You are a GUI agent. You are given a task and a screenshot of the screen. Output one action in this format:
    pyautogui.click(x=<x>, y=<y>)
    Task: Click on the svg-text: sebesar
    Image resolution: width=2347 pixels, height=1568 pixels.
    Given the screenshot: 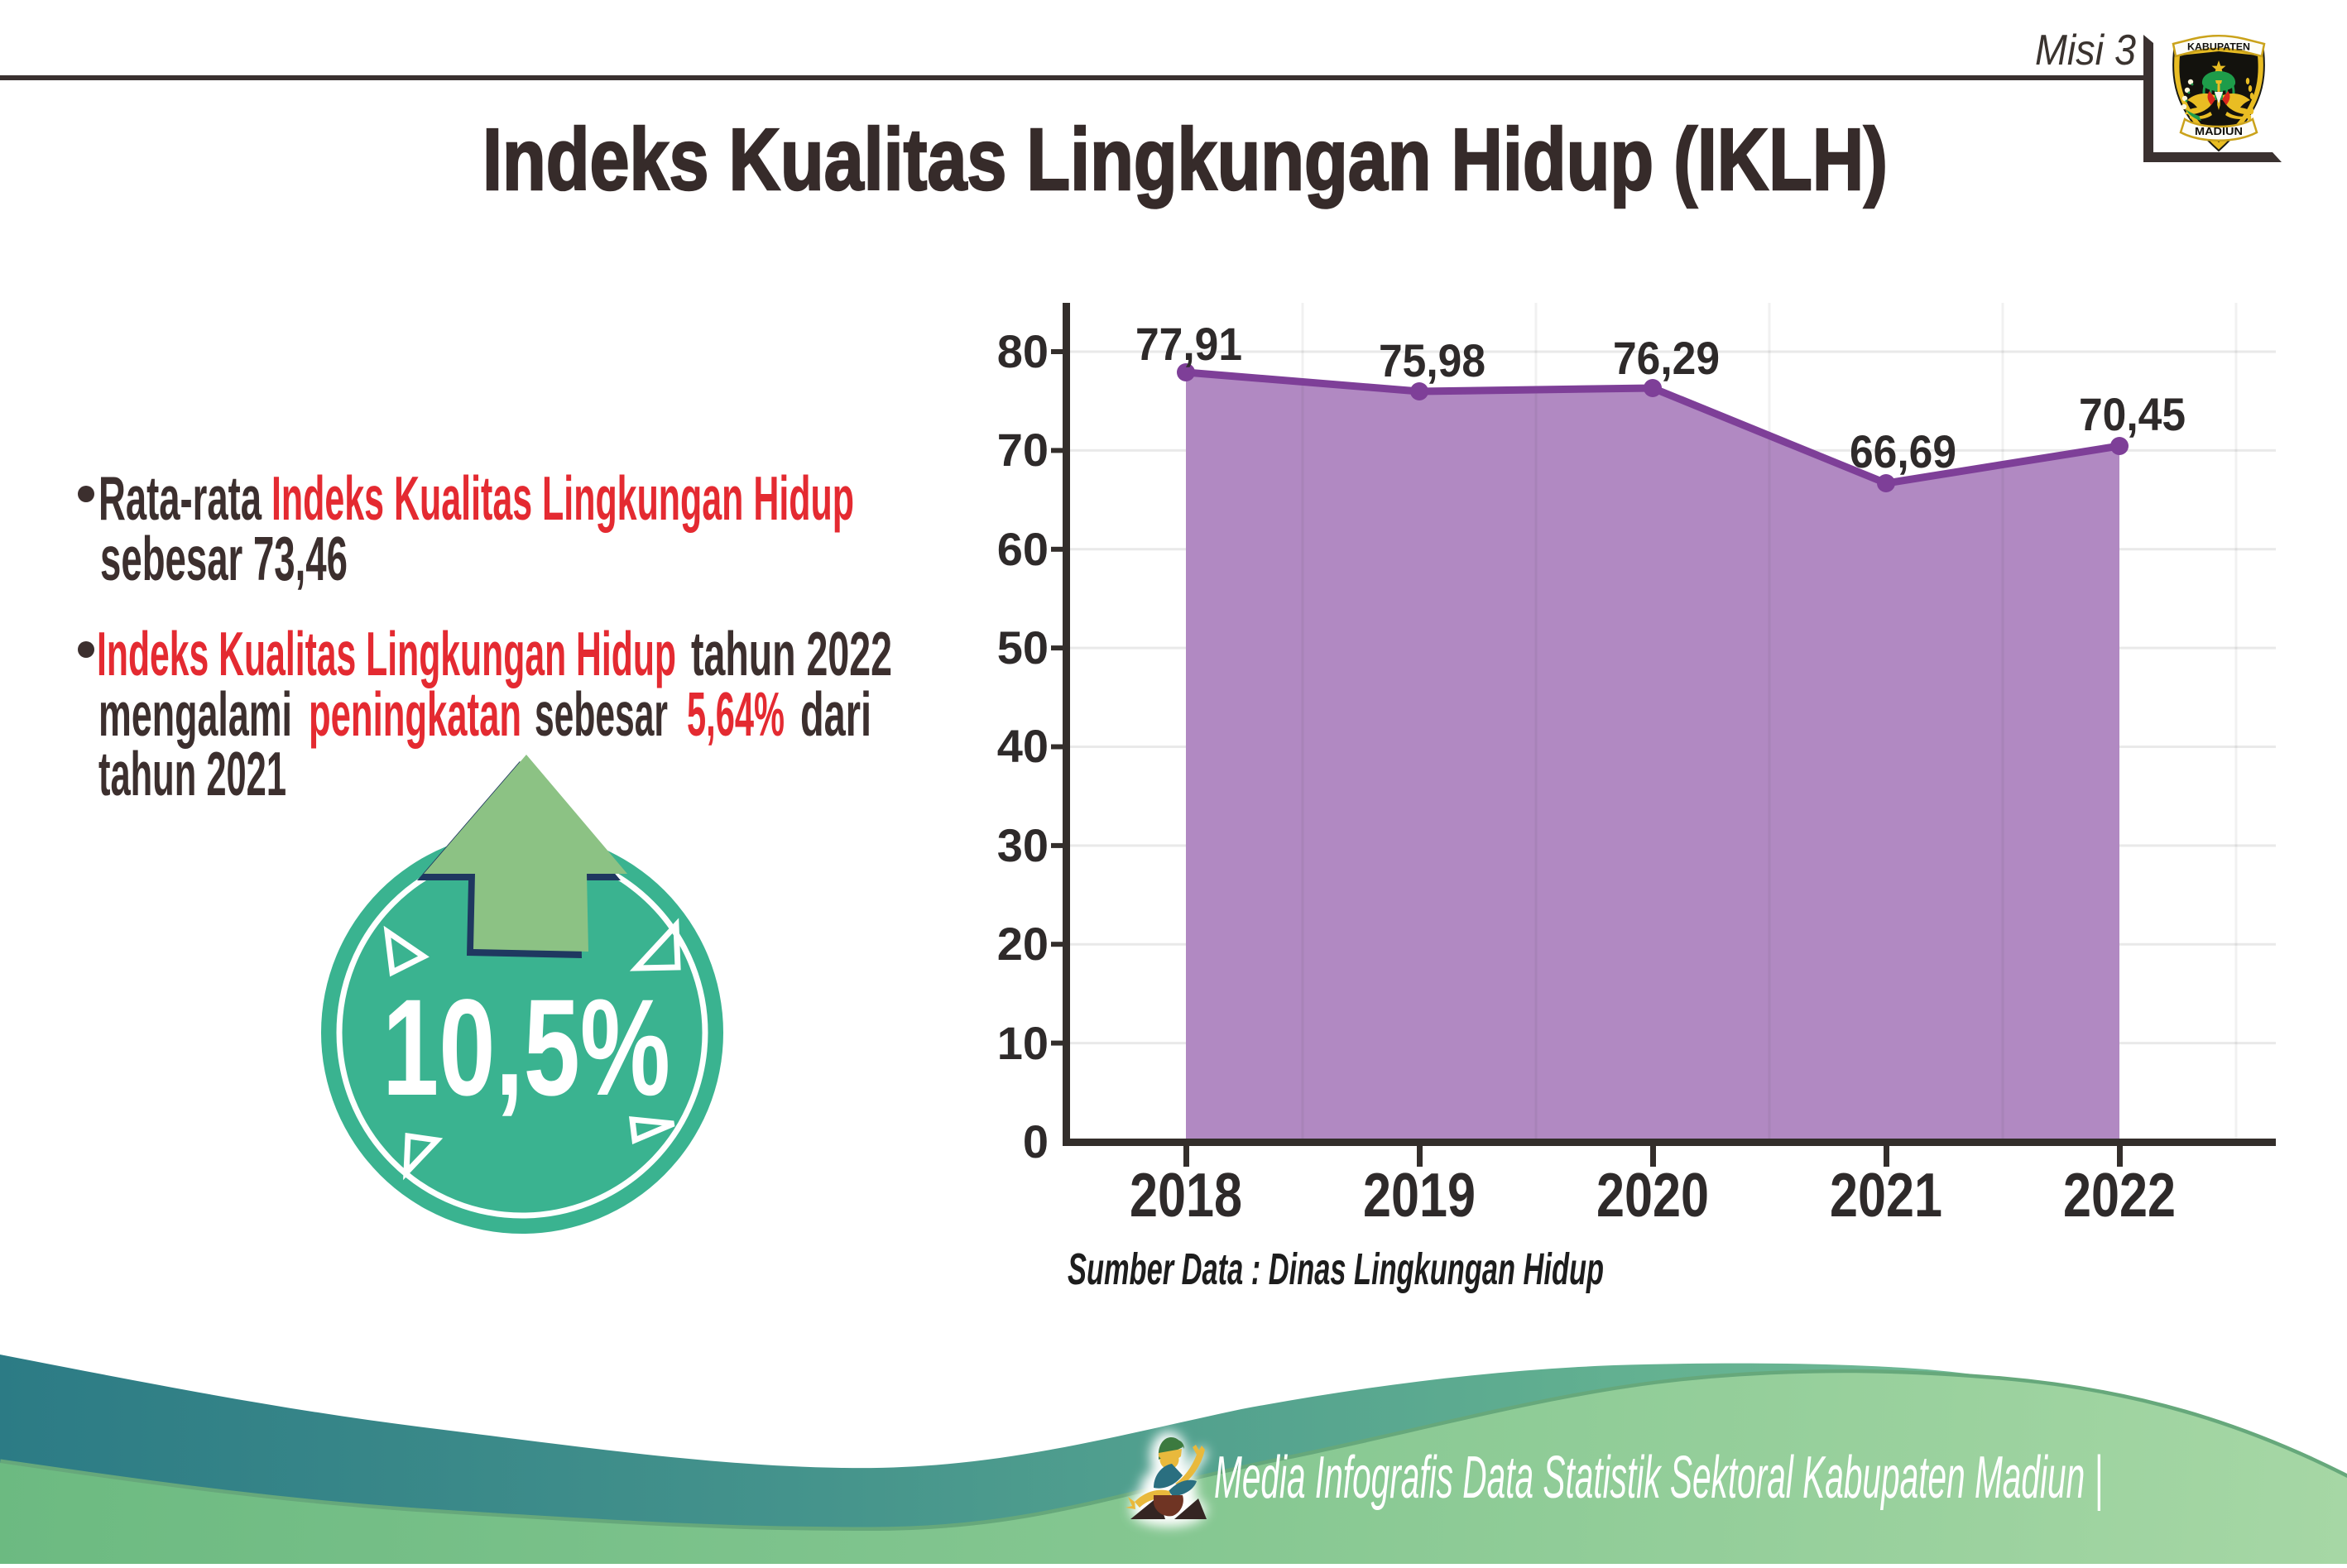 What is the action you would take?
    pyautogui.click(x=601, y=714)
    